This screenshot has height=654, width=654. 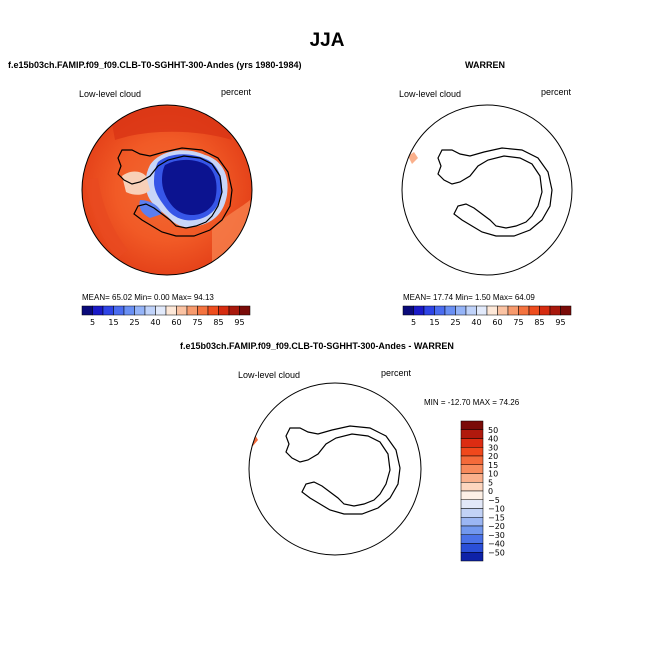 I want to click on obs-colorbar: 5 15 25 40 60 75 85 95, so click(x=487, y=316).